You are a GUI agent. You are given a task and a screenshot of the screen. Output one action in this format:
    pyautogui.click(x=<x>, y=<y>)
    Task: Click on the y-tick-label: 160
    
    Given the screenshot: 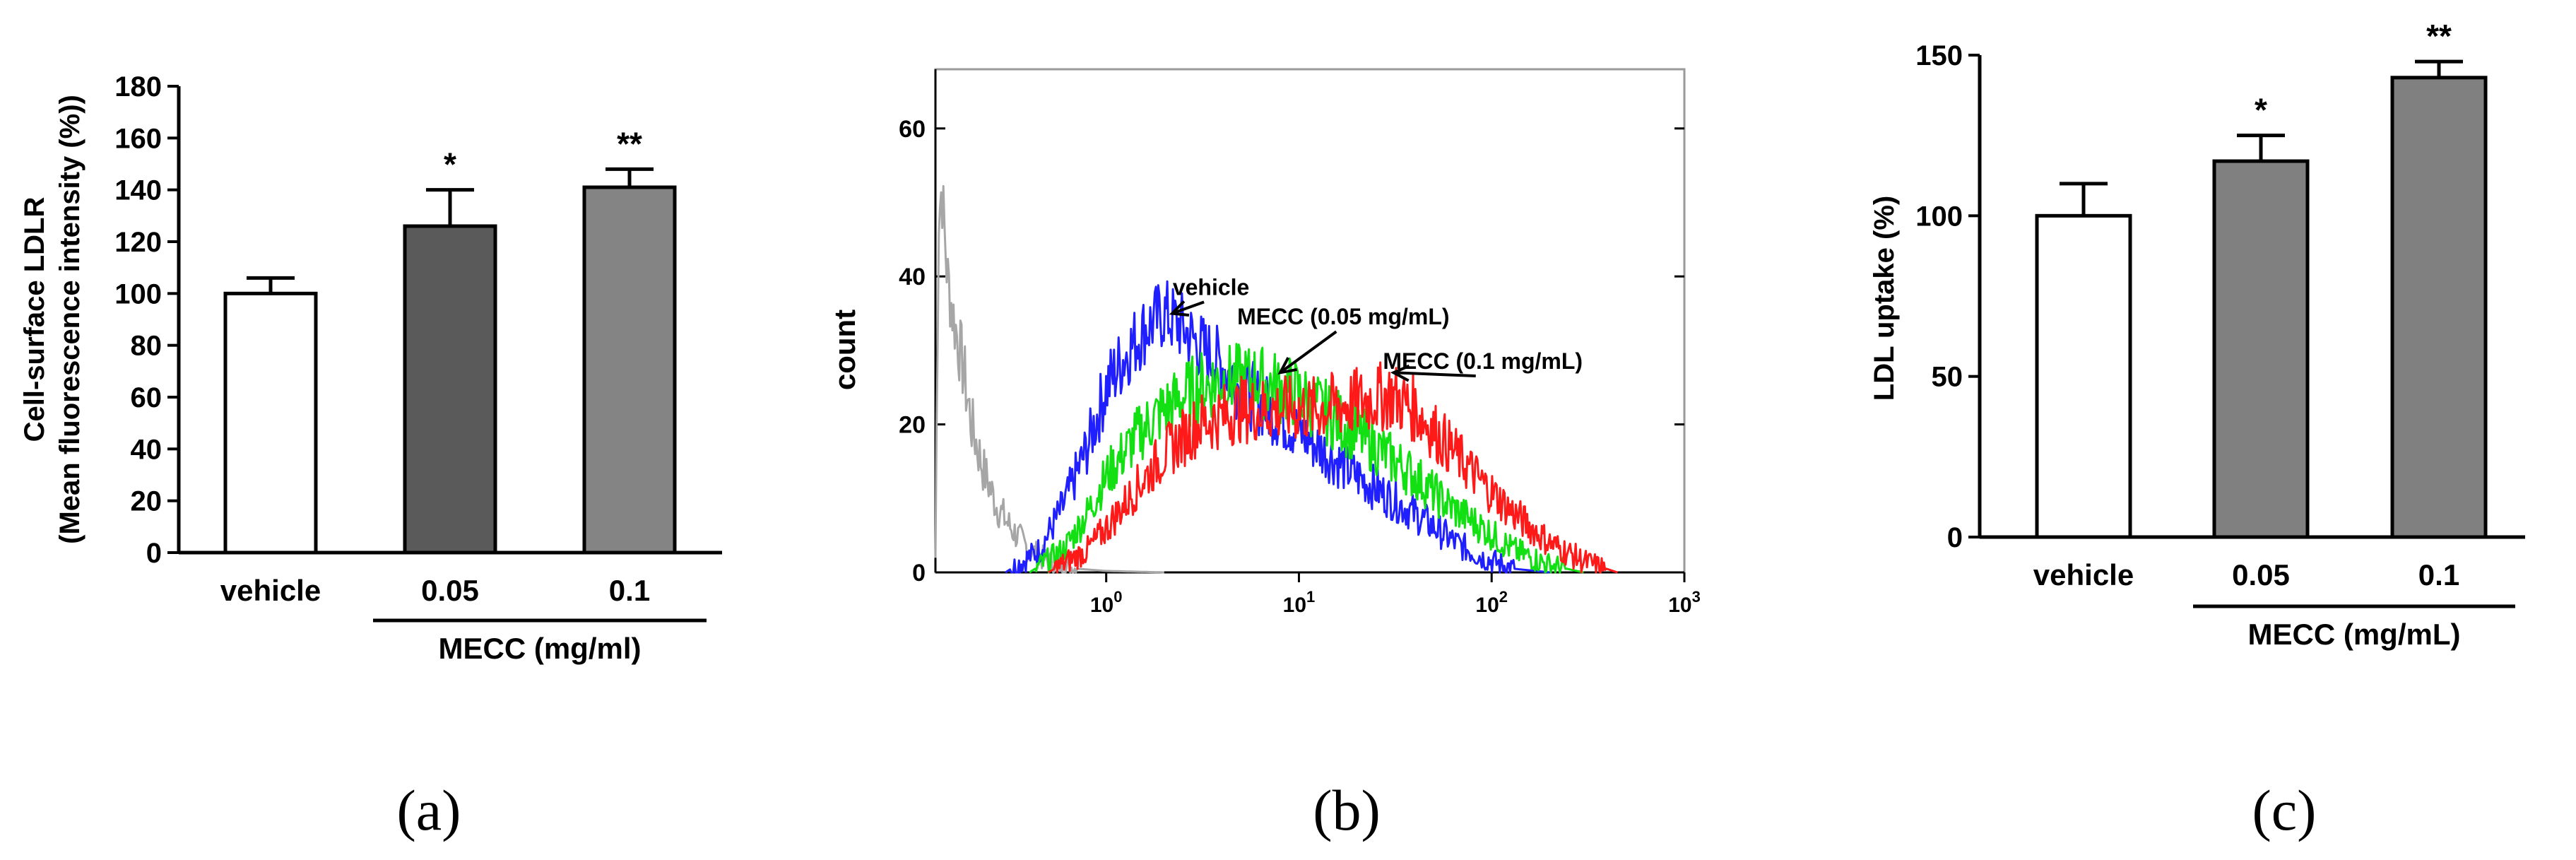 What is the action you would take?
    pyautogui.click(x=138, y=138)
    